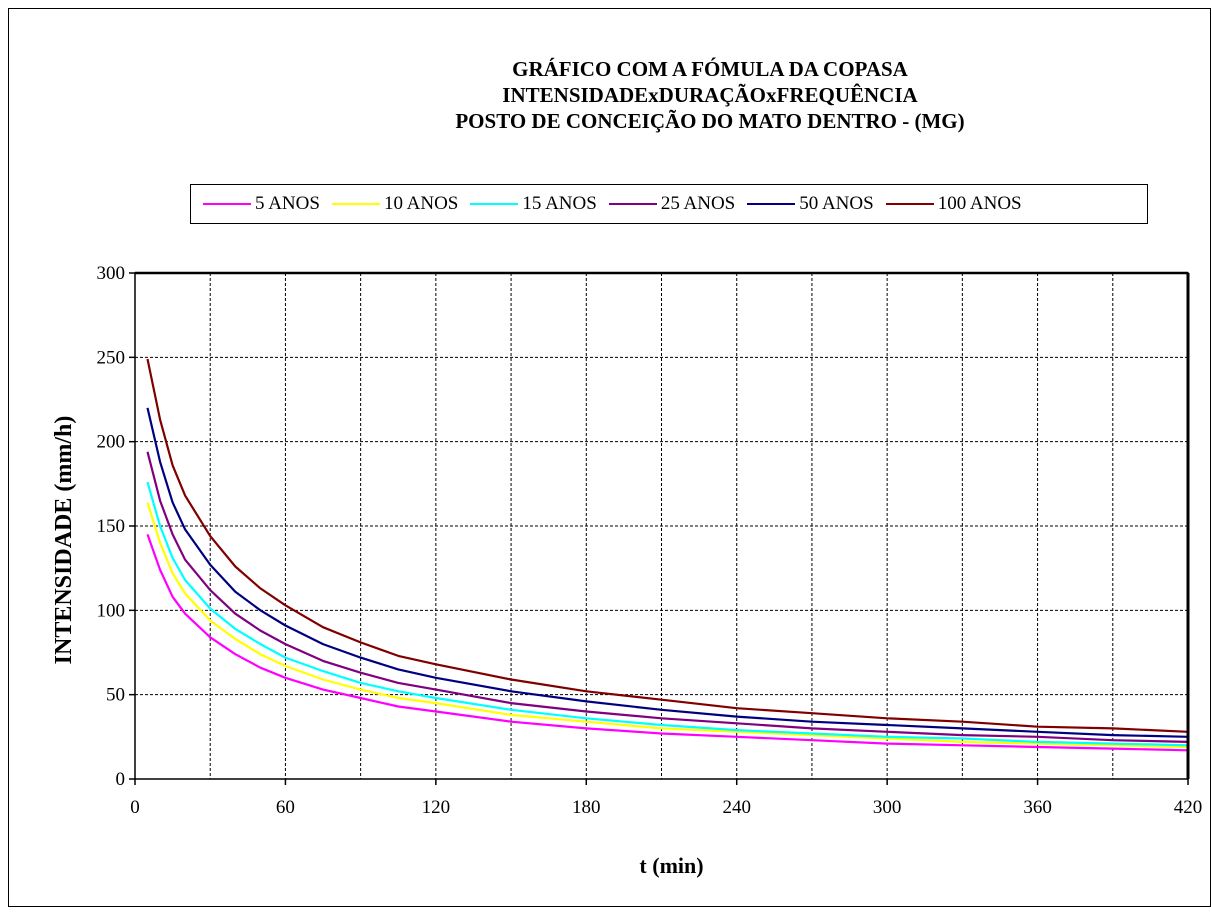 This screenshot has height=915, width=1211. I want to click on legend-item: 100 ANOS, so click(953, 204).